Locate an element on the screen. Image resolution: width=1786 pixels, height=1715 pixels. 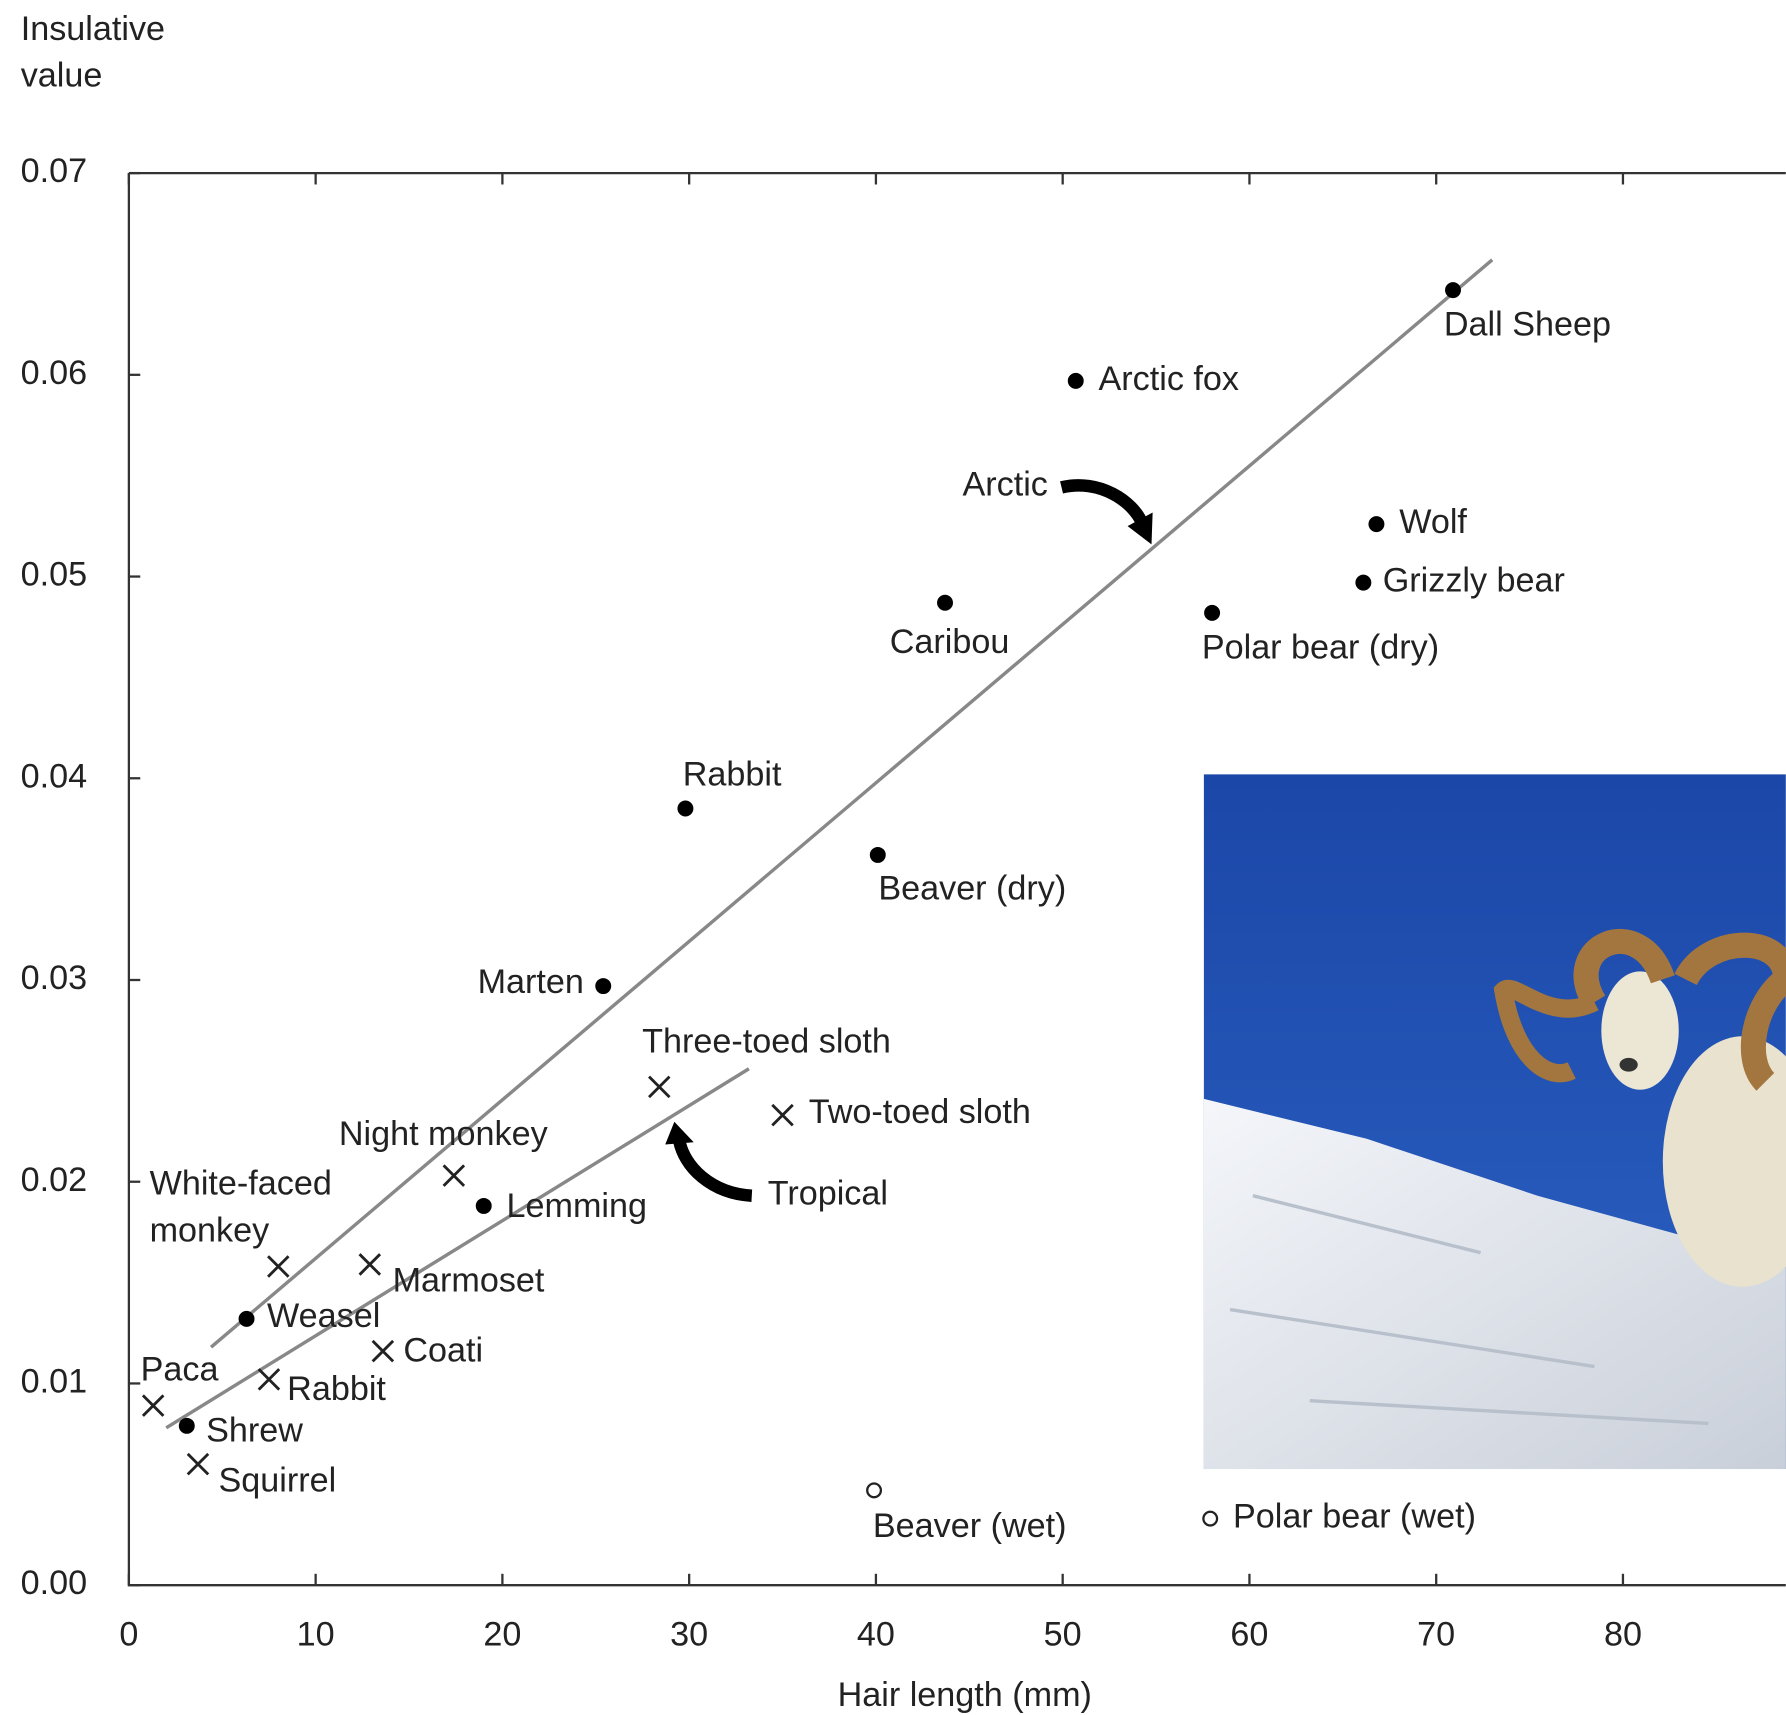
x-tick-label: 60 is located at coordinates (1249, 1634).